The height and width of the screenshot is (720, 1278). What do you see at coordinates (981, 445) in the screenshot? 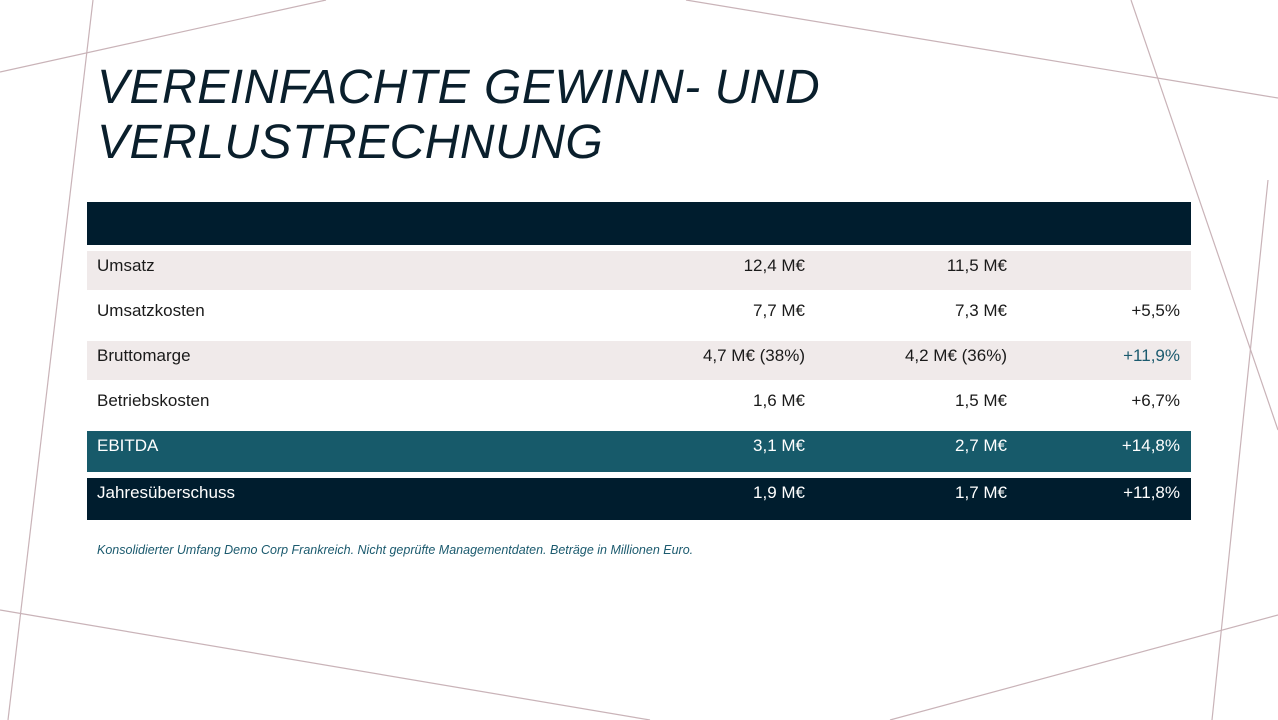
I see `row-value-2: 2,7 M€` at bounding box center [981, 445].